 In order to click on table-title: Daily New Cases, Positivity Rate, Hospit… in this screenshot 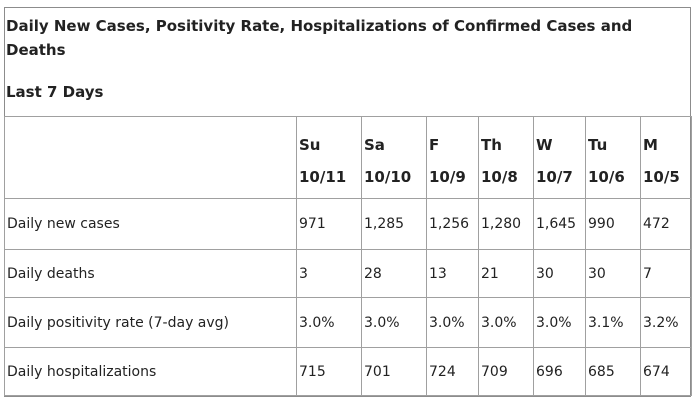, I will do `click(319, 38)`.